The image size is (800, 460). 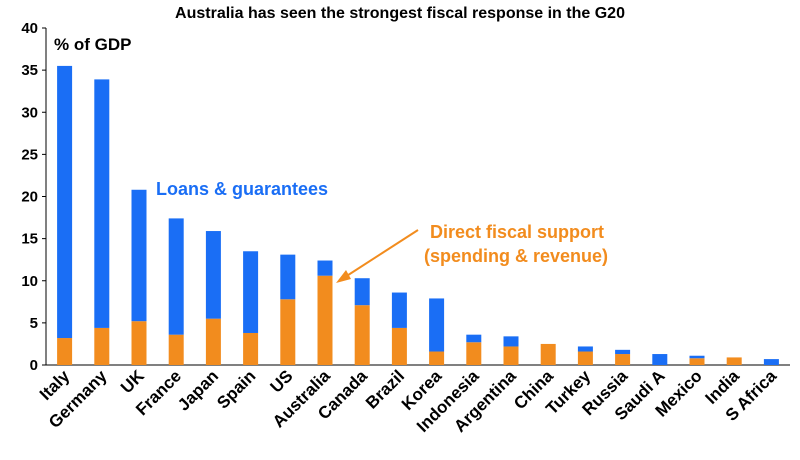 I want to click on x-tick-label: Japan, so click(x=198, y=390).